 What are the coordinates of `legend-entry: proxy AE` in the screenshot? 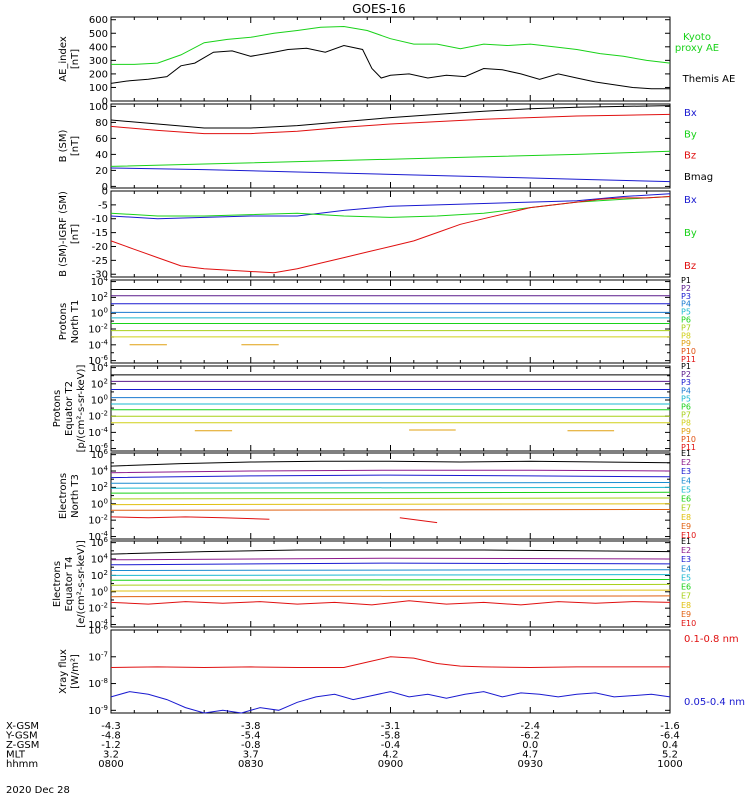 It's located at (697, 48).